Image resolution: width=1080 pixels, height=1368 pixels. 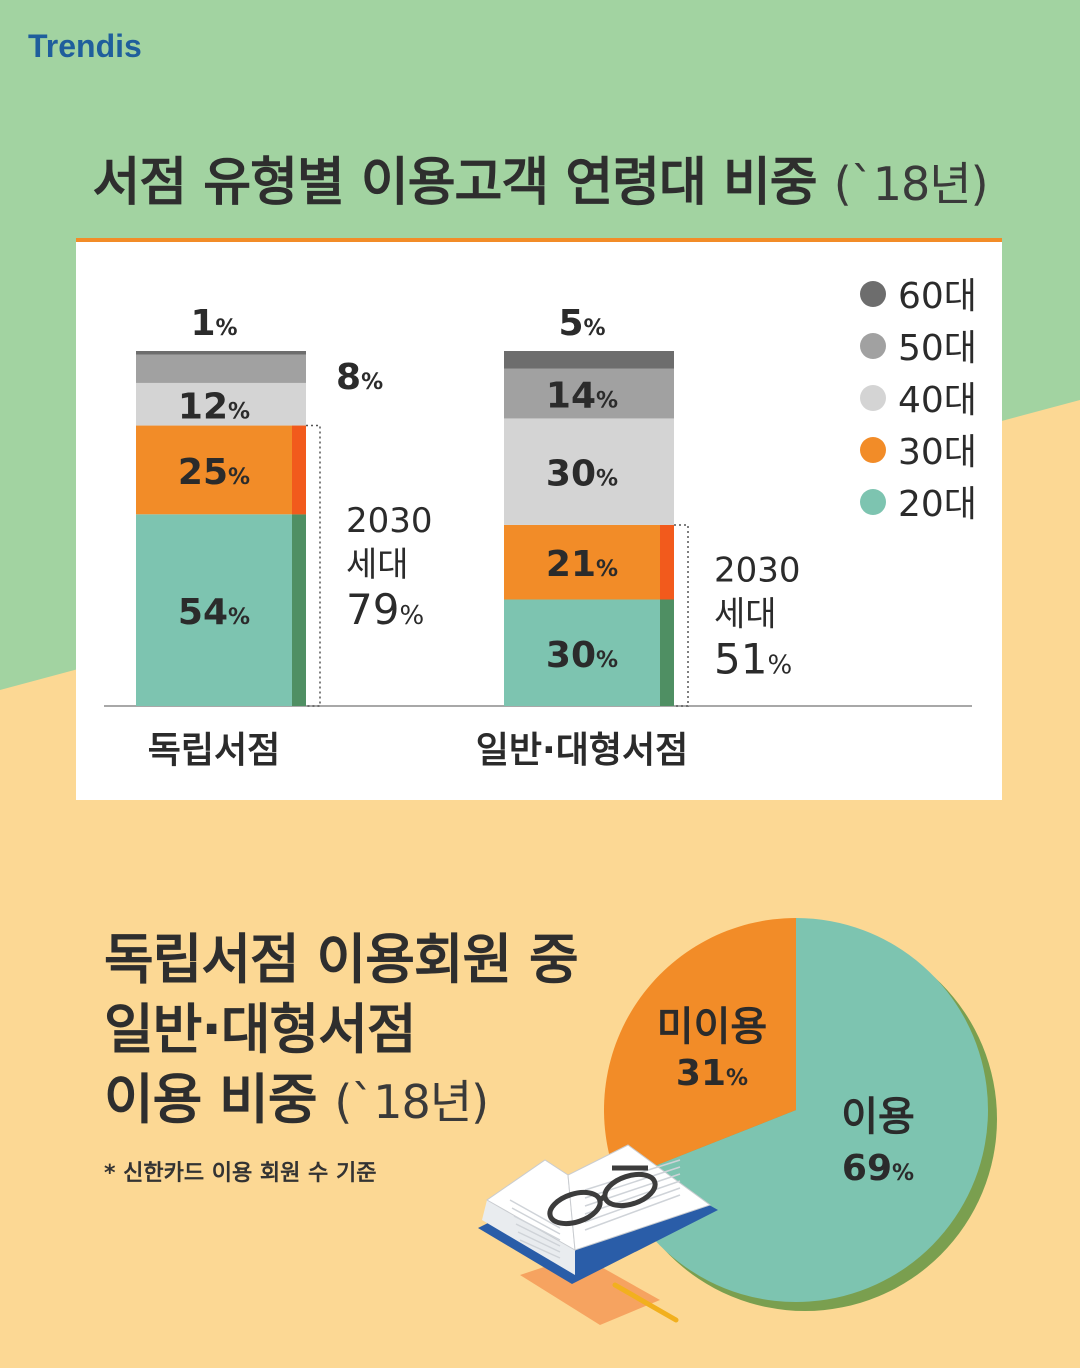 What do you see at coordinates (213, 323) in the screenshot?
I see `data-label-60s: 1%` at bounding box center [213, 323].